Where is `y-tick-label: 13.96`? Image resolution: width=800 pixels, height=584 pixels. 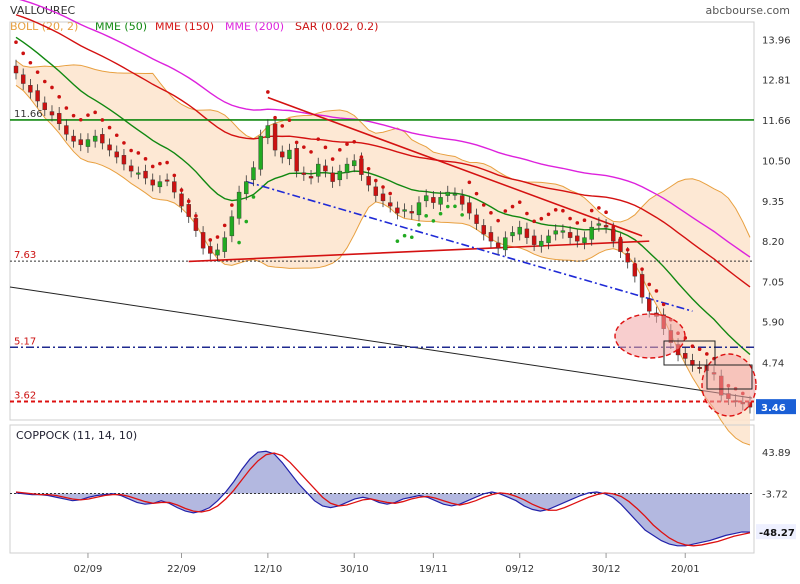 y-tick-label: 13.96 is located at coordinates (776, 40).